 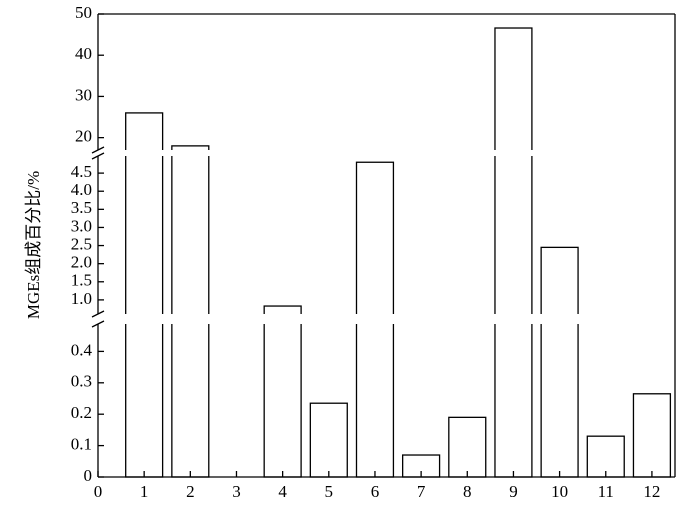 What do you see at coordinates (651, 491) in the screenshot?
I see `x-tick-label: 12` at bounding box center [651, 491].